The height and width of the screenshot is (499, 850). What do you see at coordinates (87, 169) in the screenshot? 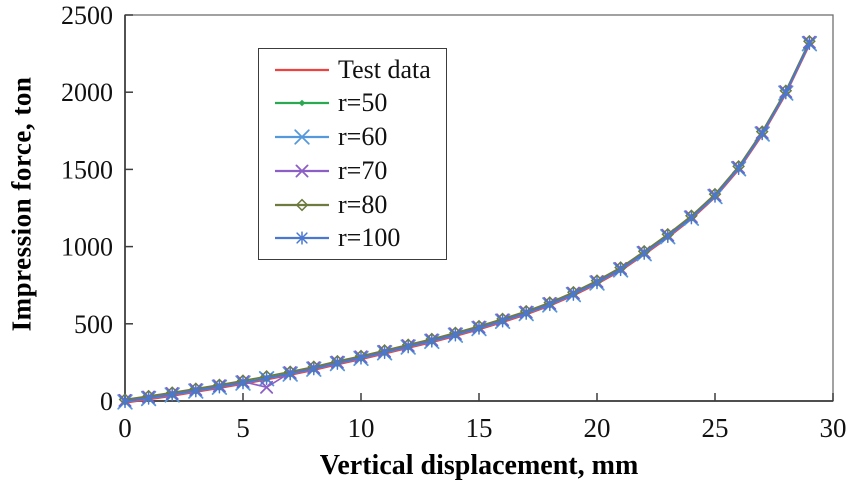
I see `y-tick-label: 1500` at bounding box center [87, 169].